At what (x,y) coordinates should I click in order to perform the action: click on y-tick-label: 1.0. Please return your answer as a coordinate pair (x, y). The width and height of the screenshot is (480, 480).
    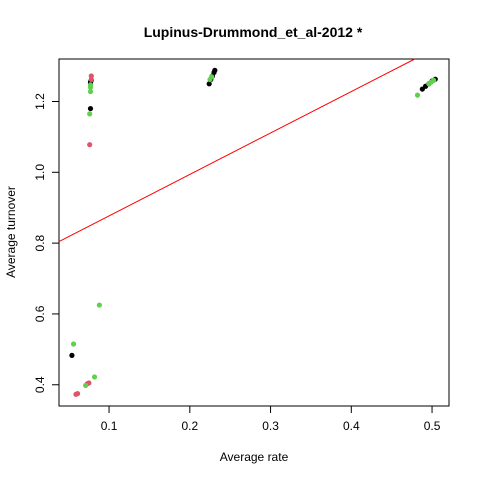
    Looking at the image, I should click on (40, 172).